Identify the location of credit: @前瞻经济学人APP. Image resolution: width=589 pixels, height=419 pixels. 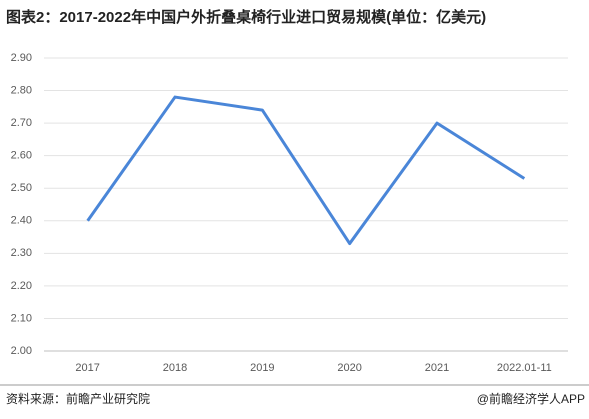
(531, 398).